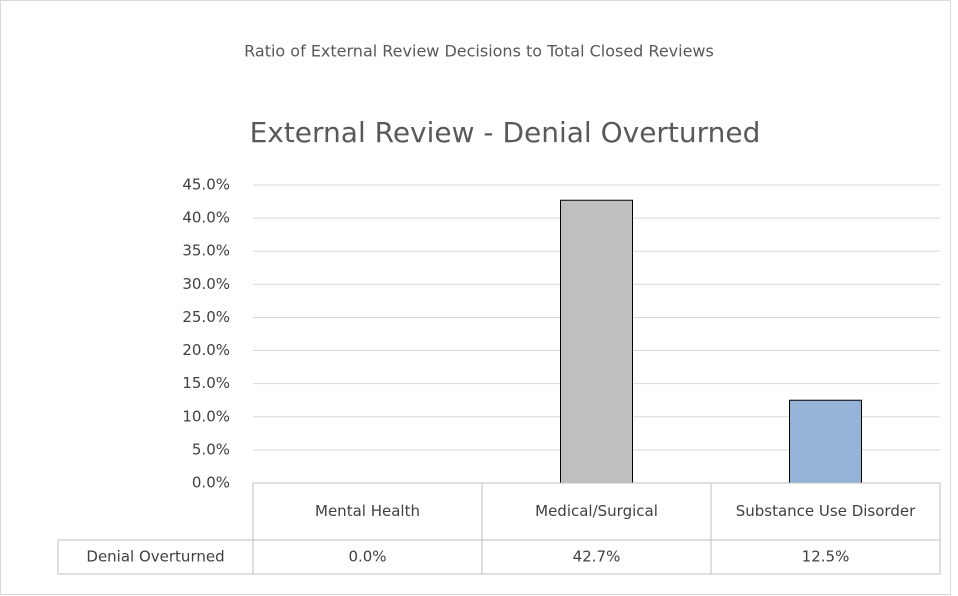 Image resolution: width=958 pixels, height=596 pixels. I want to click on chart-title: External Review - Denial Overturned, so click(505, 132).